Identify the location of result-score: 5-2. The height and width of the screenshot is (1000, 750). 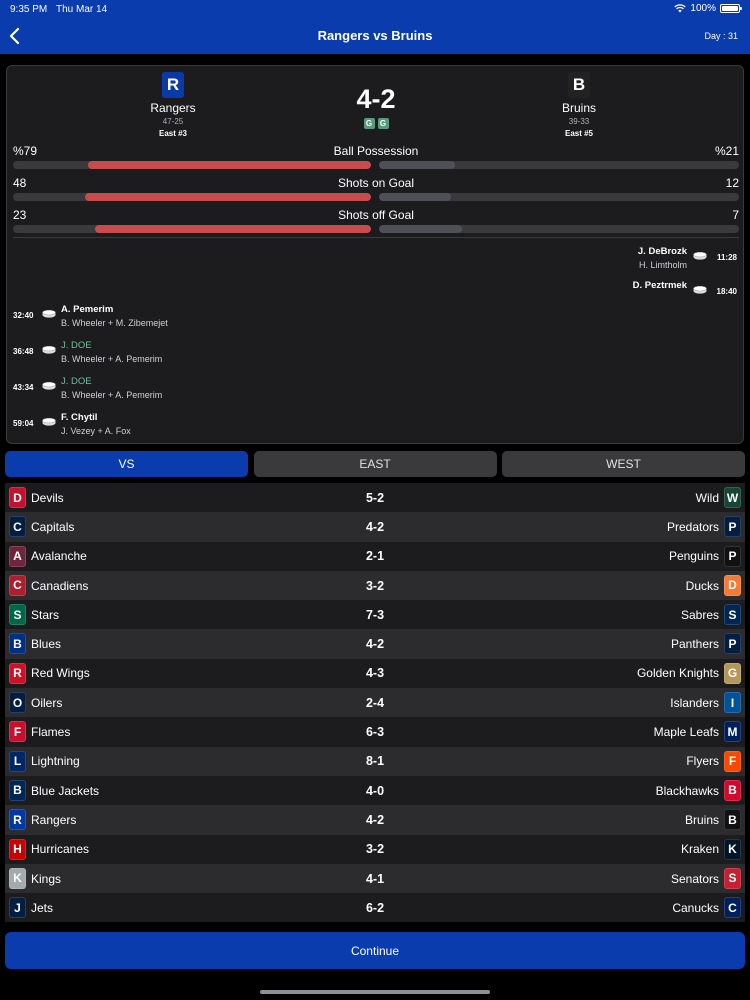
(375, 497).